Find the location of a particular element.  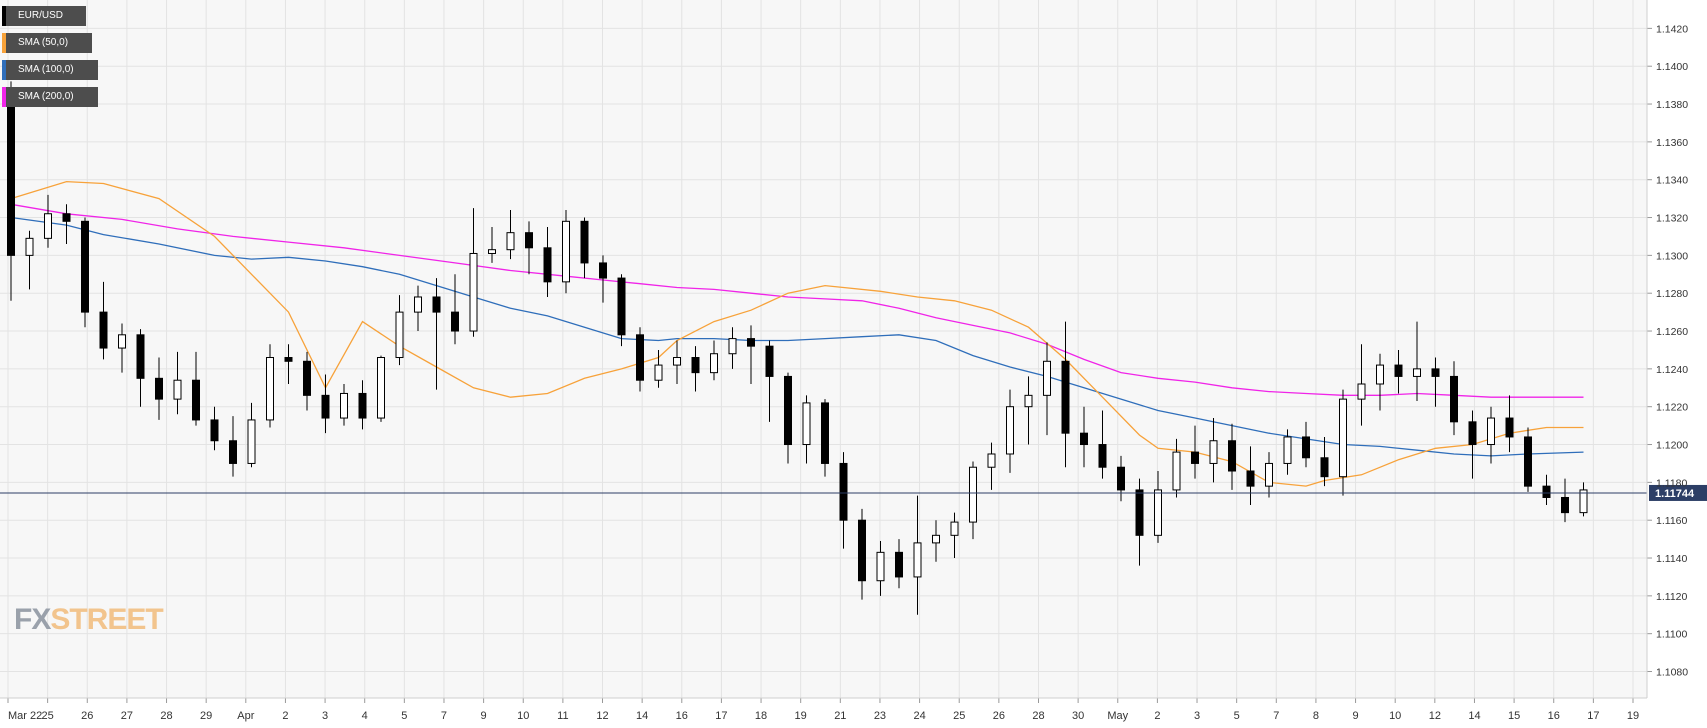

x-tick-label: 29 is located at coordinates (206, 716).